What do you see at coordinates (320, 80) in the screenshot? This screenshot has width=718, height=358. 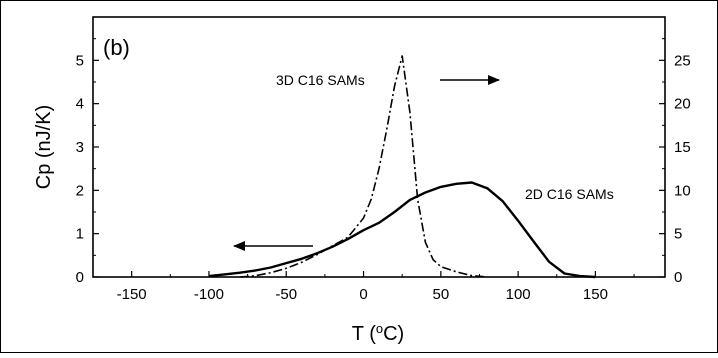 I see `annotation-3d-label: 3D C16 SAMs` at bounding box center [320, 80].